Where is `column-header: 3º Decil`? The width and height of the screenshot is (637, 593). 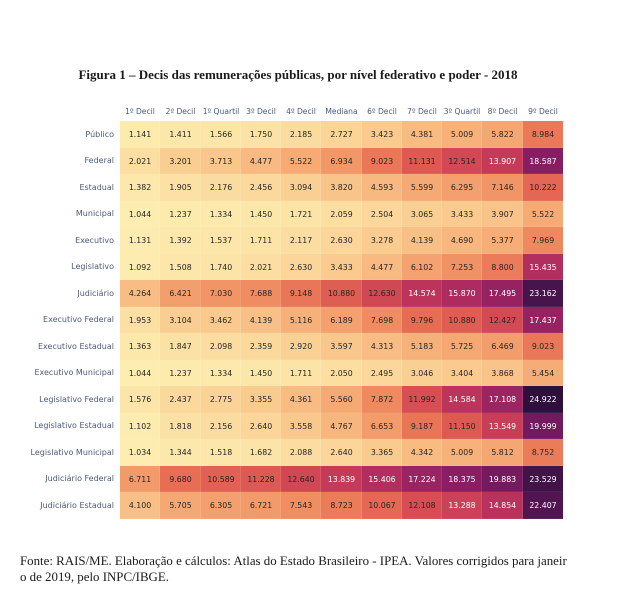 column-header: 3º Decil is located at coordinates (261, 111).